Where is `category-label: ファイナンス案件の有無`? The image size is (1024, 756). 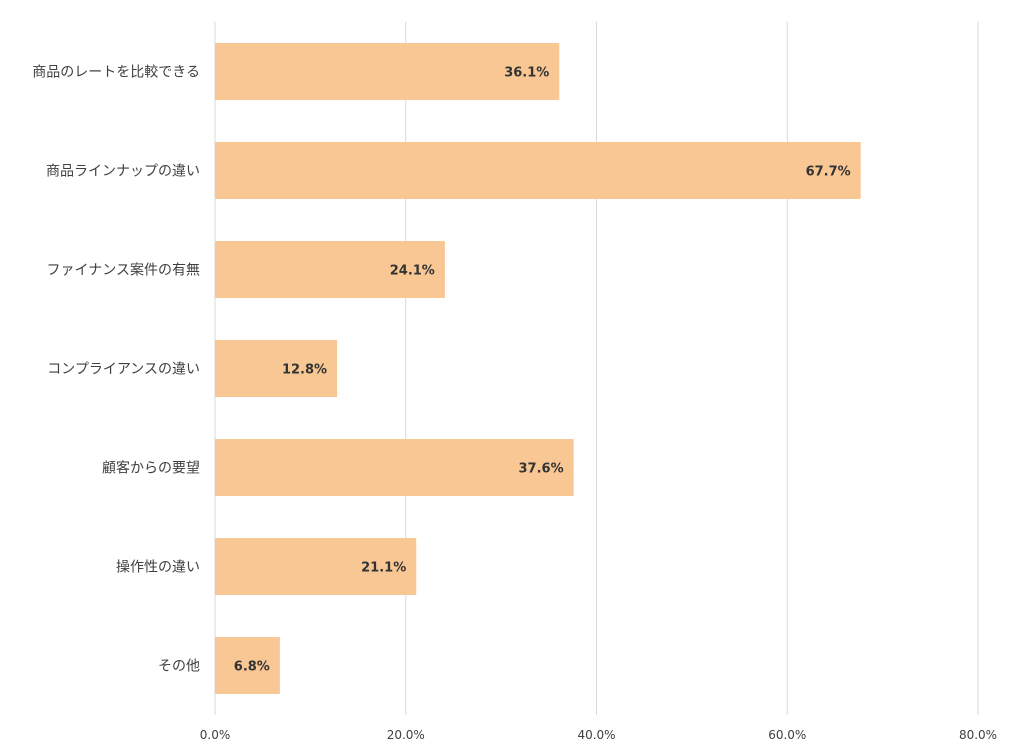 category-label: ファイナンス案件の有無 is located at coordinates (123, 270).